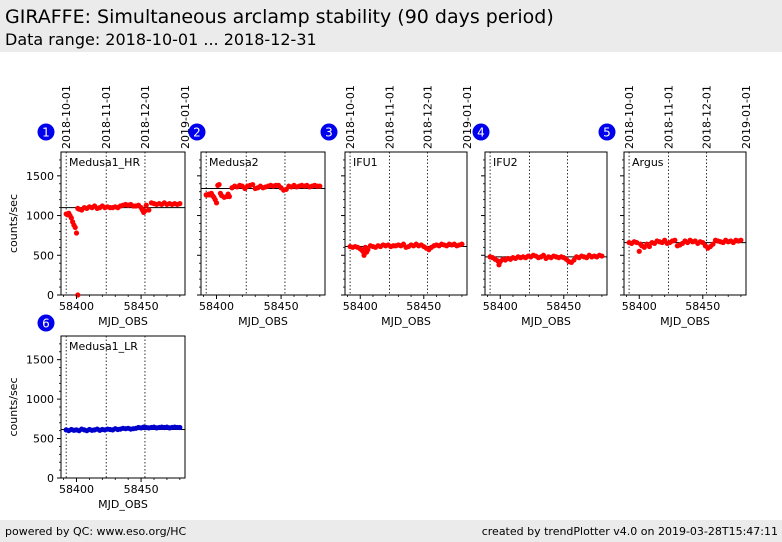 The width and height of the screenshot is (782, 542). Describe the element at coordinates (648, 162) in the screenshot. I see `panel-label: Argus` at that location.